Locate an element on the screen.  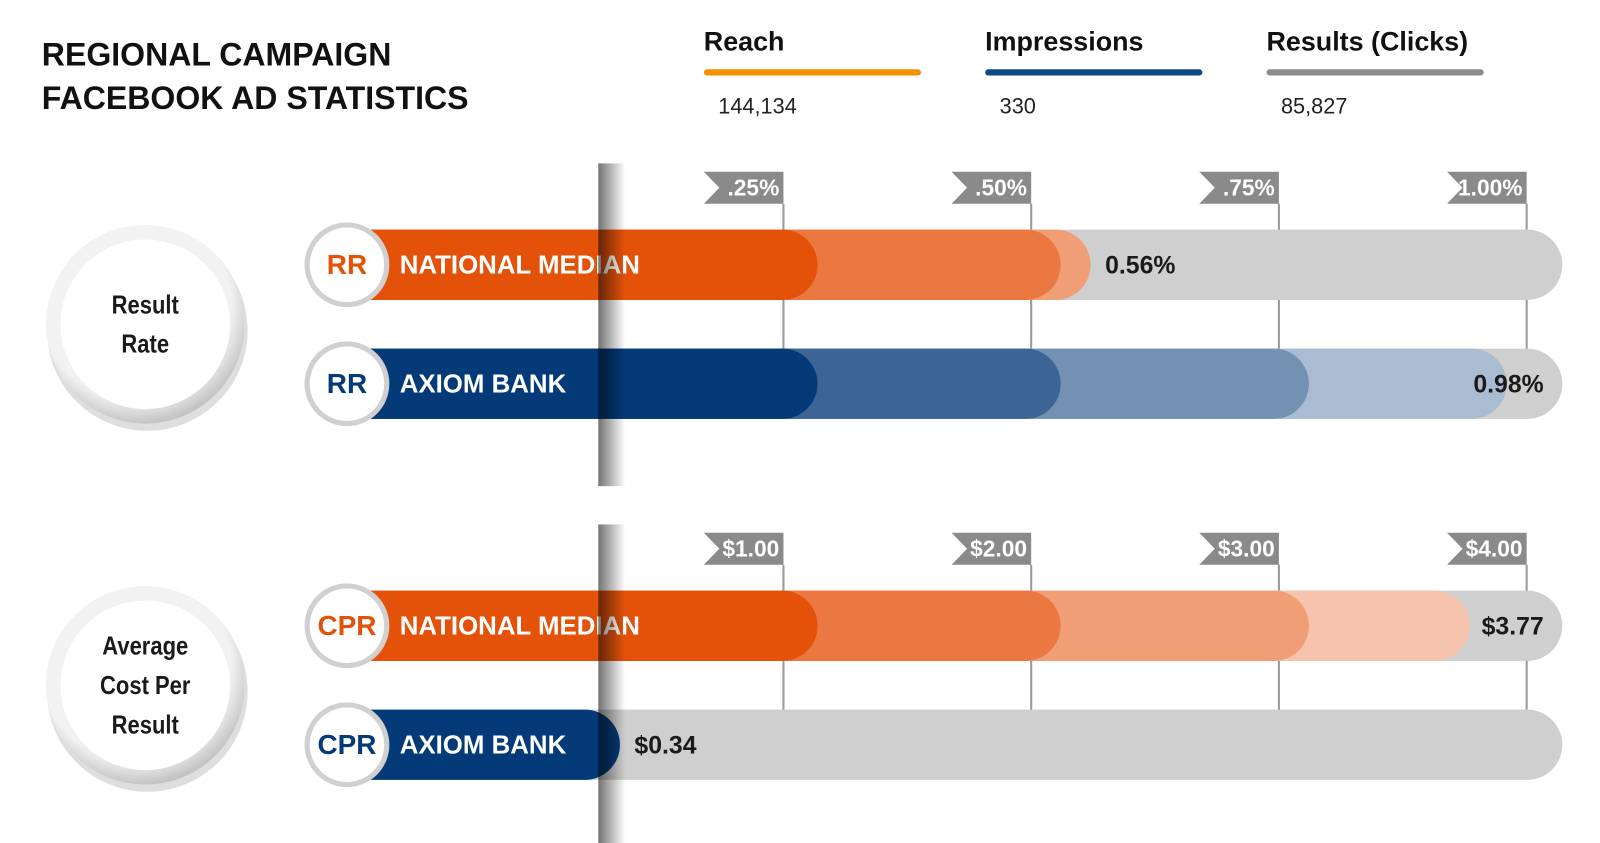
circle-label-box: Result Rate is located at coordinates (145, 324).